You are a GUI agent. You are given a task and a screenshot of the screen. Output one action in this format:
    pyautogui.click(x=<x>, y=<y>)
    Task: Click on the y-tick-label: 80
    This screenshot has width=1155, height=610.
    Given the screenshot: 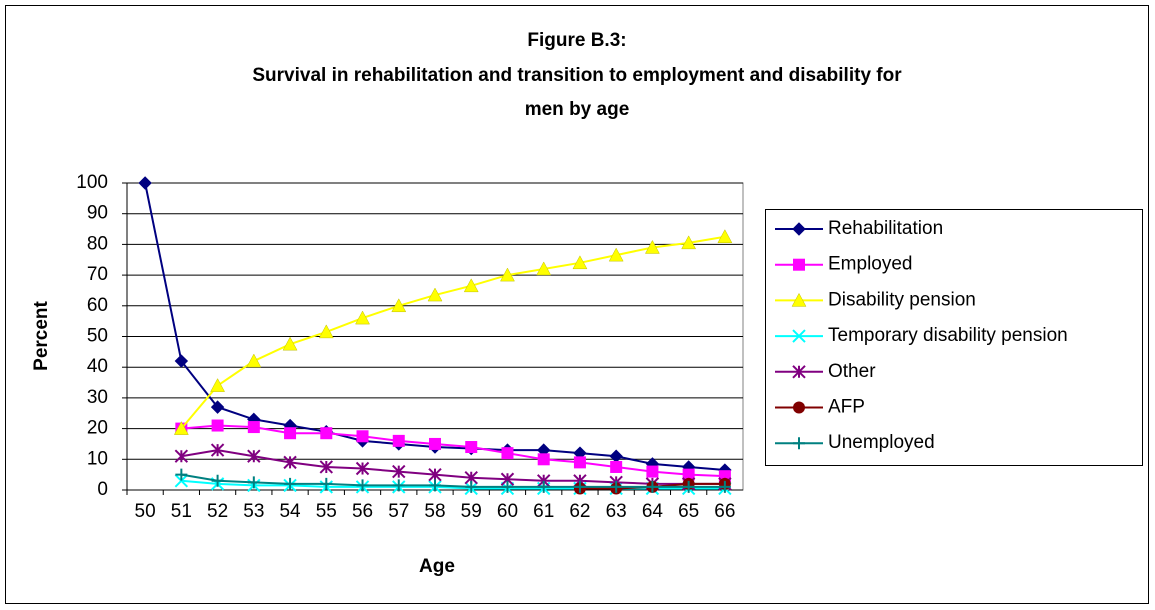 What is the action you would take?
    pyautogui.click(x=97, y=243)
    